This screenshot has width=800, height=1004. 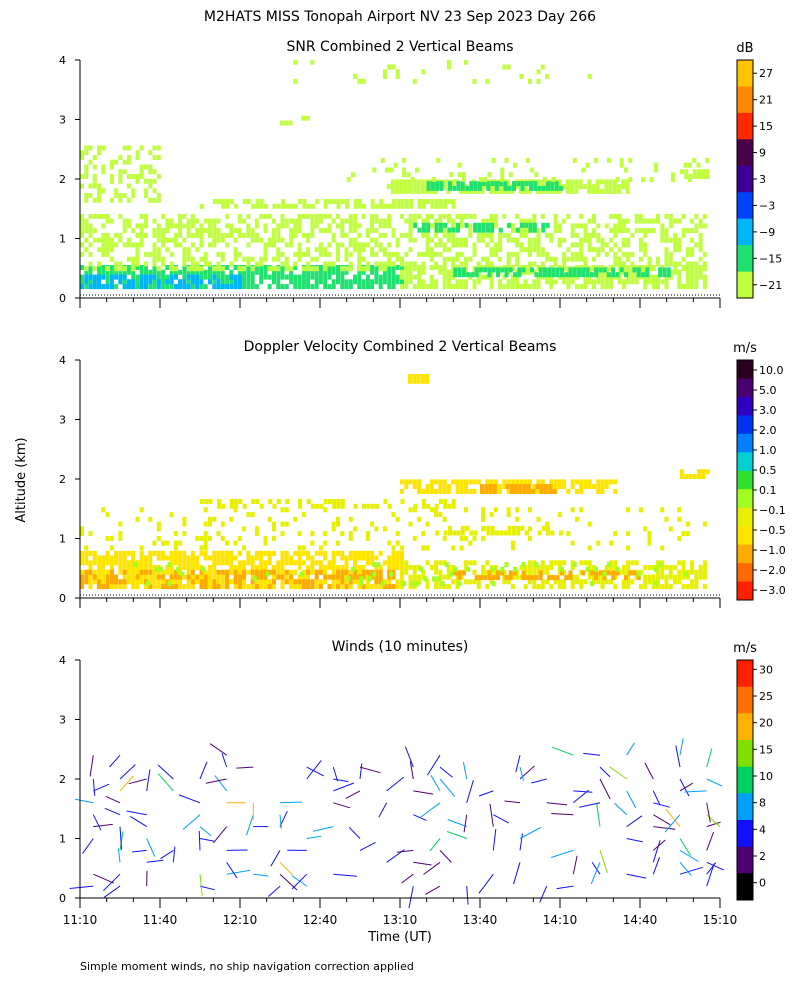 What do you see at coordinates (62, 239) in the screenshot?
I see `y-tick-label: 1` at bounding box center [62, 239].